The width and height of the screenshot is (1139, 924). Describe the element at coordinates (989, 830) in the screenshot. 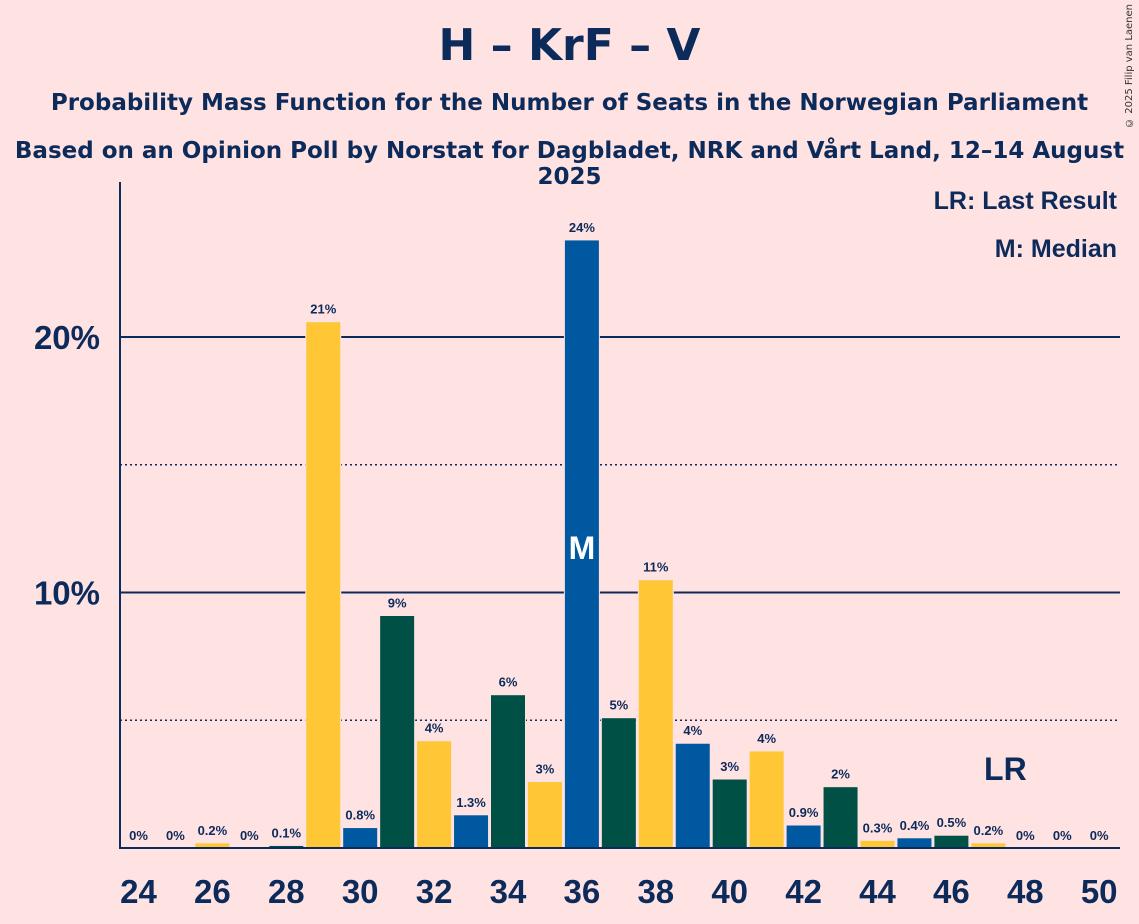

I see `data-label-seat-47: 0.2%` at that location.